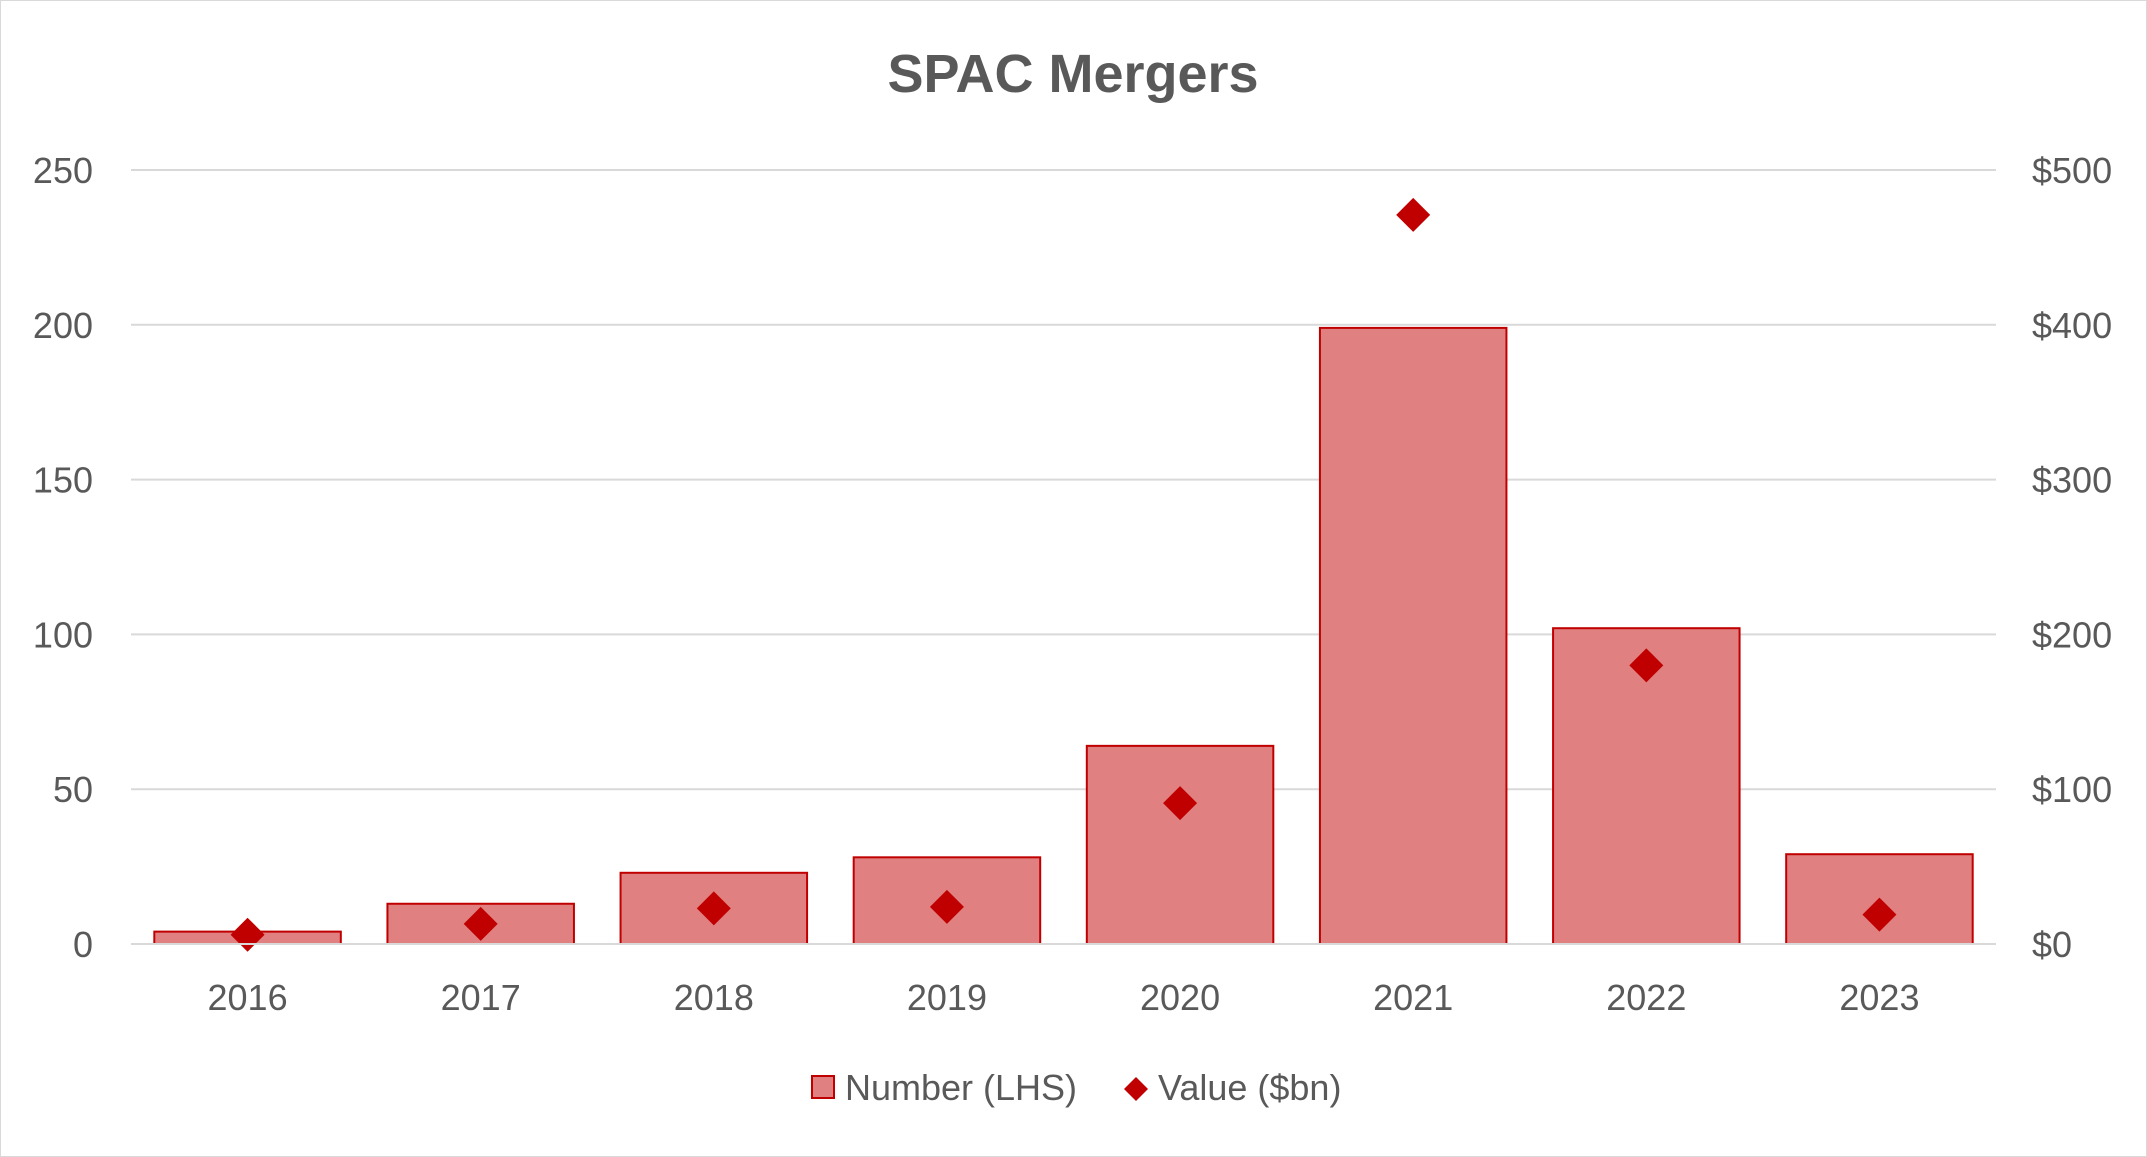 Image resolution: width=2147 pixels, height=1157 pixels. What do you see at coordinates (481, 997) in the screenshot?
I see `x-axis-tick-label: 2017` at bounding box center [481, 997].